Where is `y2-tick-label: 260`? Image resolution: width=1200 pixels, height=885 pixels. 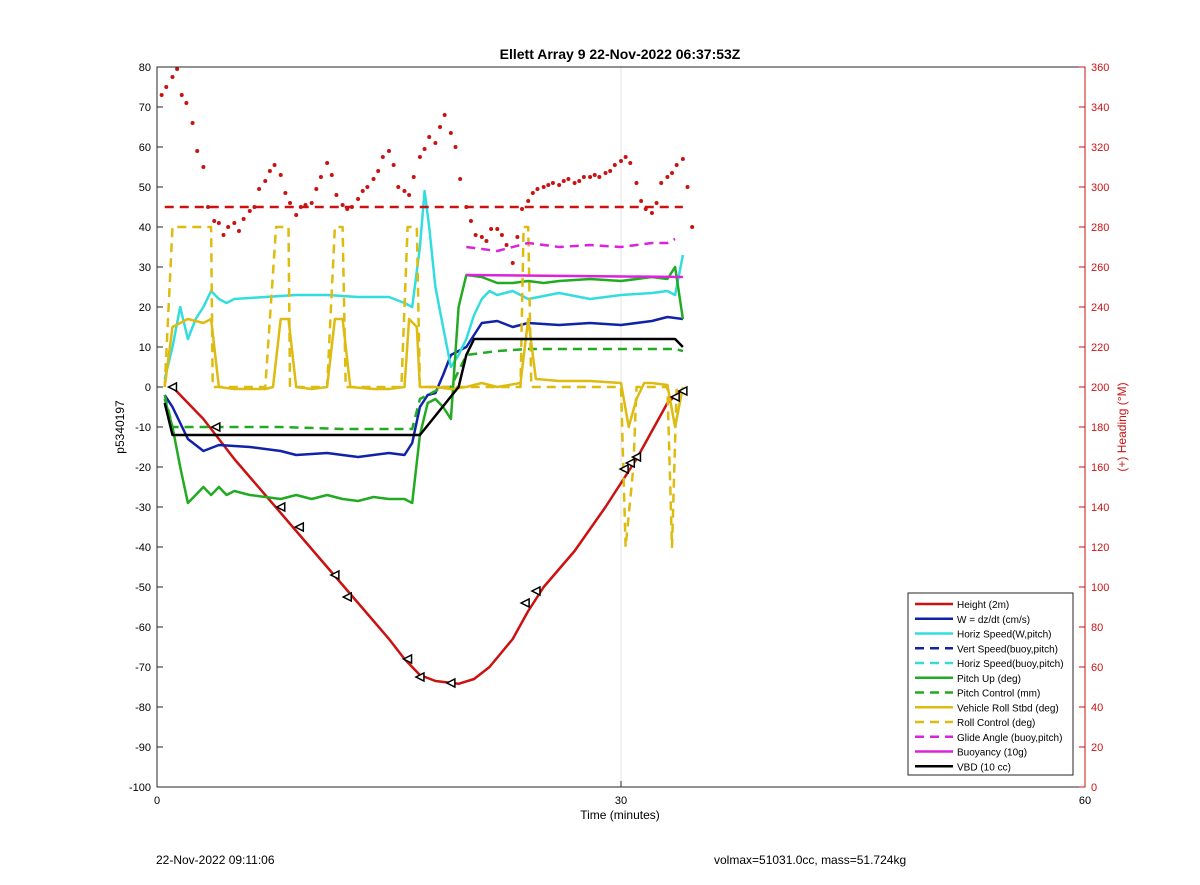 y2-tick-label: 260 is located at coordinates (1100, 268).